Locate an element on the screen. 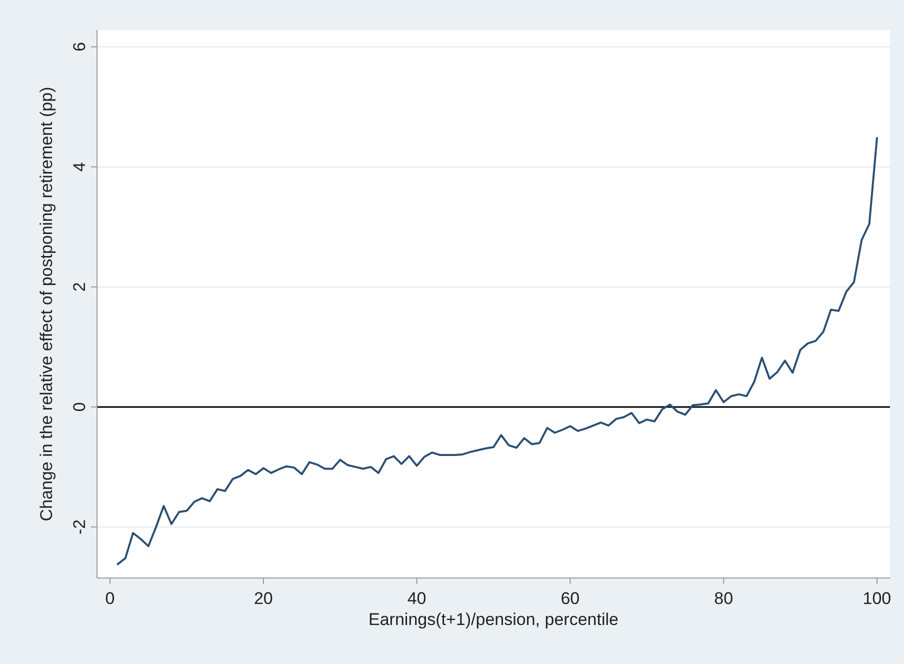 This screenshot has width=904, height=664. x-axis-title: Earnings(t+1)/pension, percentile is located at coordinates (493, 619).